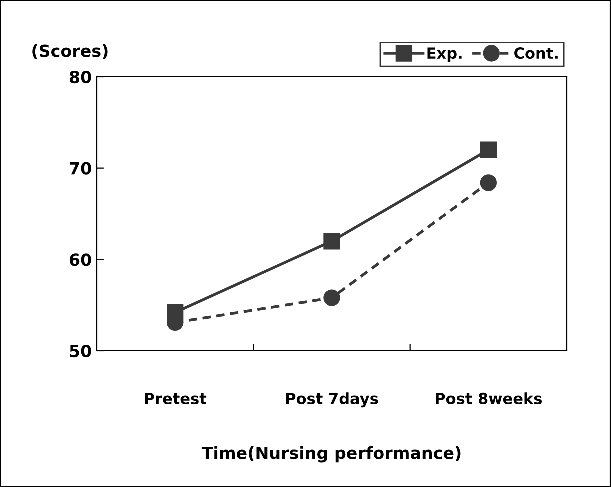  What do you see at coordinates (489, 398) in the screenshot?
I see `x-tick-label: Post 8weeks` at bounding box center [489, 398].